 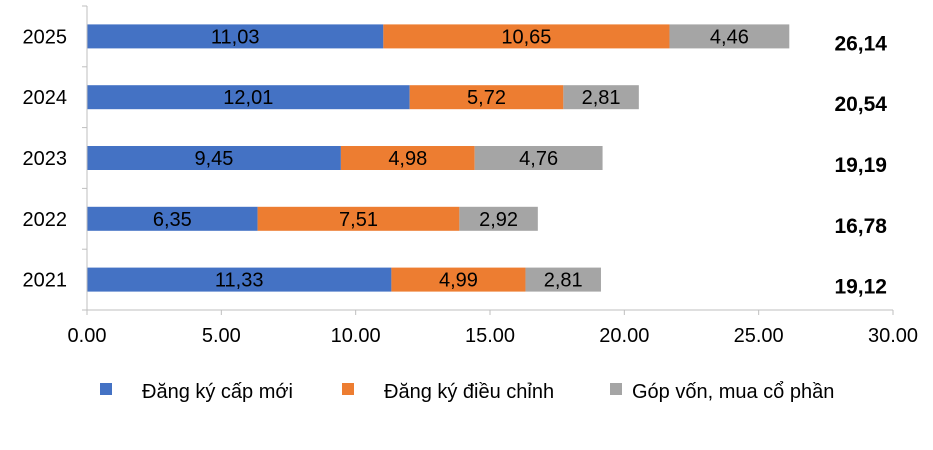 I want to click on data-label-2022-series-0: 6,35, so click(x=172, y=220).